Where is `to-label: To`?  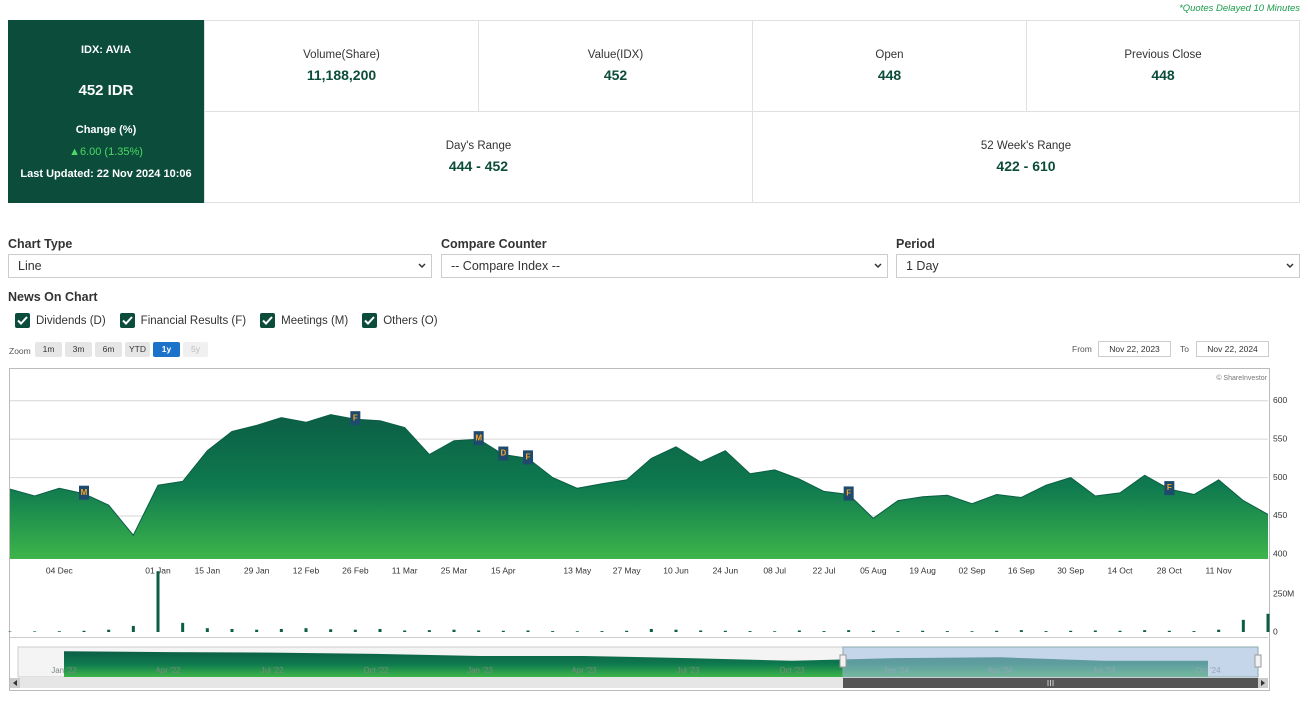 to-label: To is located at coordinates (1184, 349).